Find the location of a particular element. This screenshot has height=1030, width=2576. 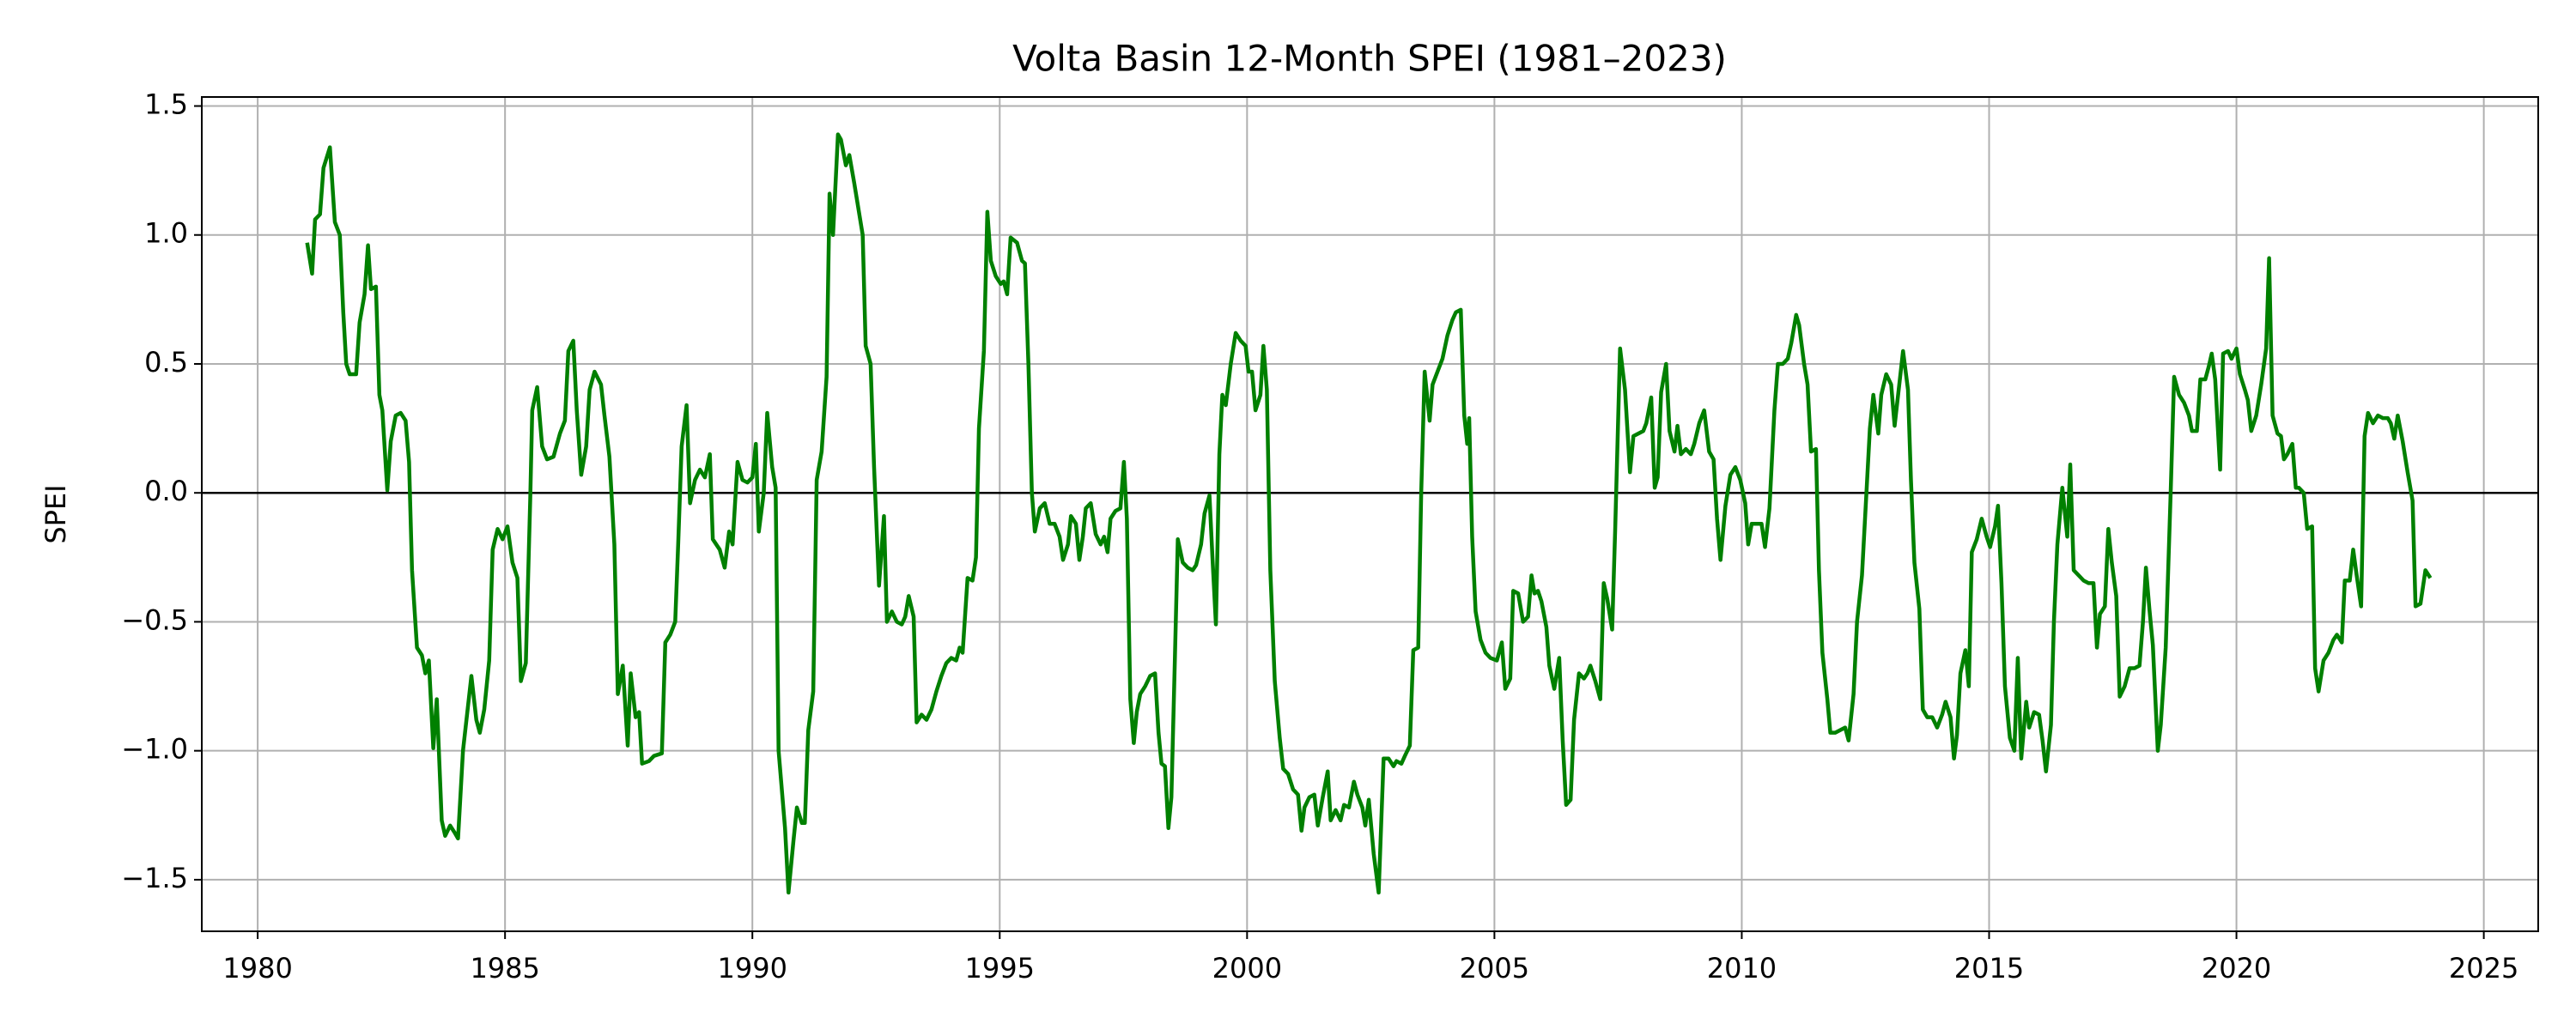

y-tick-label: 0.0 is located at coordinates (166, 491).